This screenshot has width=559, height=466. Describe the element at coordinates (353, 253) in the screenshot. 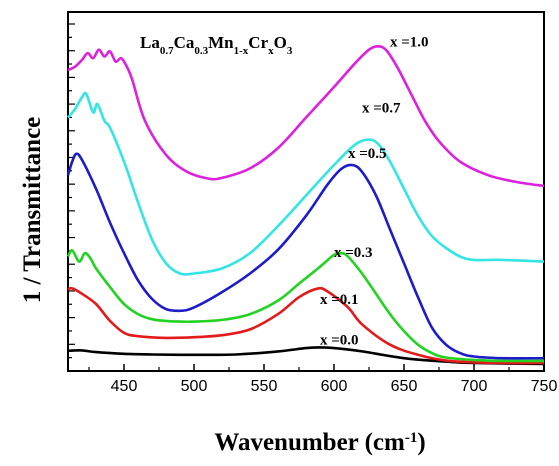

I see `series-label-2: x =0.3` at that location.